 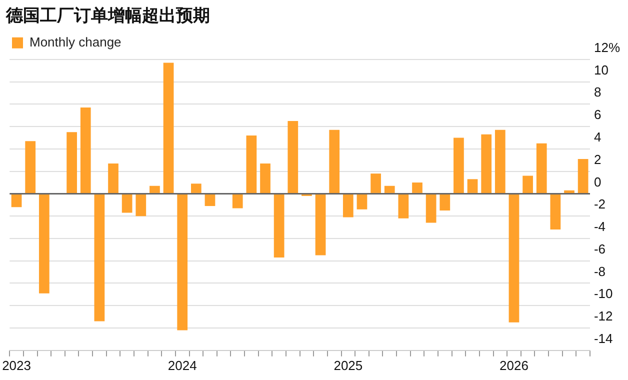 What do you see at coordinates (598, 114) in the screenshot?
I see `y-tick-label: 6` at bounding box center [598, 114].